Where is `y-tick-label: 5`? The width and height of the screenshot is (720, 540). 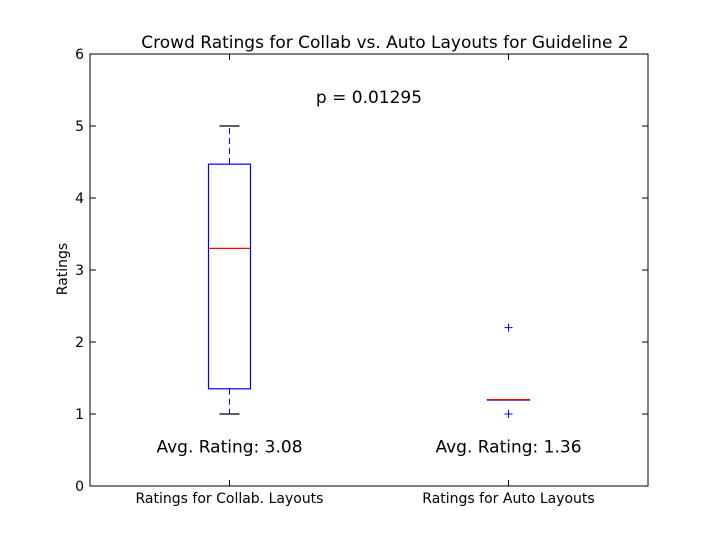
y-tick-label: 5 is located at coordinates (79, 127).